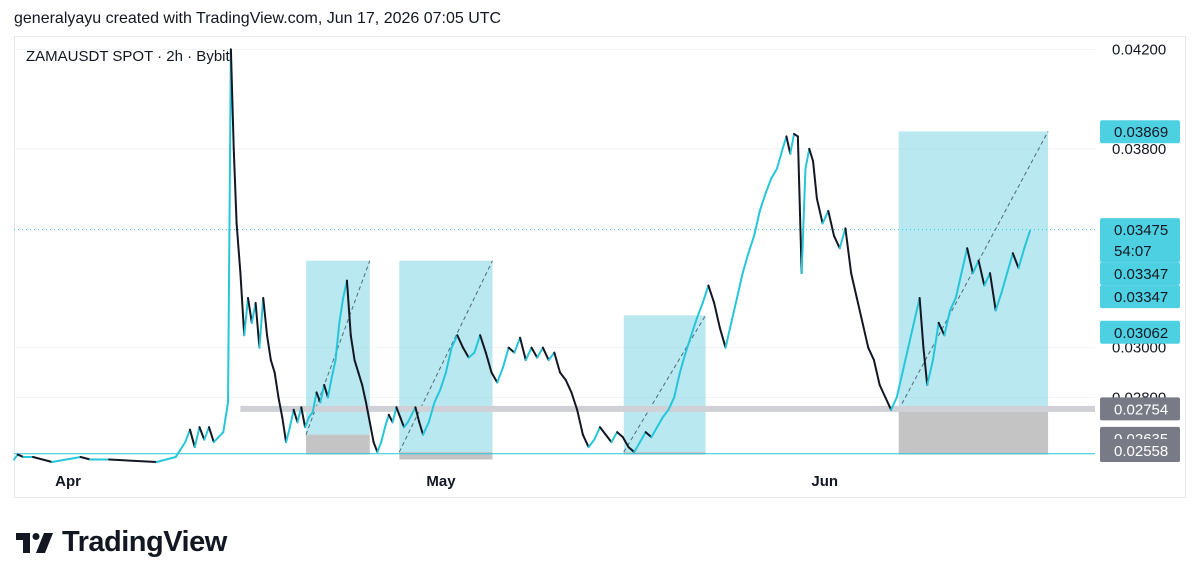 The image size is (1199, 583). What do you see at coordinates (1139, 348) in the screenshot?
I see `y-tick-label-2: 0.03000` at bounding box center [1139, 348].